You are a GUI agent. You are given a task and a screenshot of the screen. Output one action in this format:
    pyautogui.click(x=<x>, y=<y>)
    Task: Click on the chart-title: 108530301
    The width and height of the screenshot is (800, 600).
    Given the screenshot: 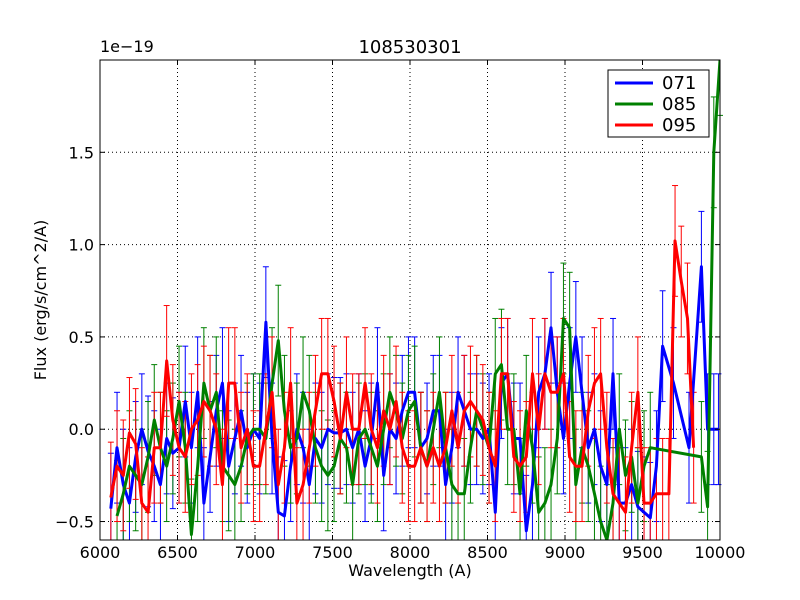 What is the action you would take?
    pyautogui.click(x=409, y=47)
    